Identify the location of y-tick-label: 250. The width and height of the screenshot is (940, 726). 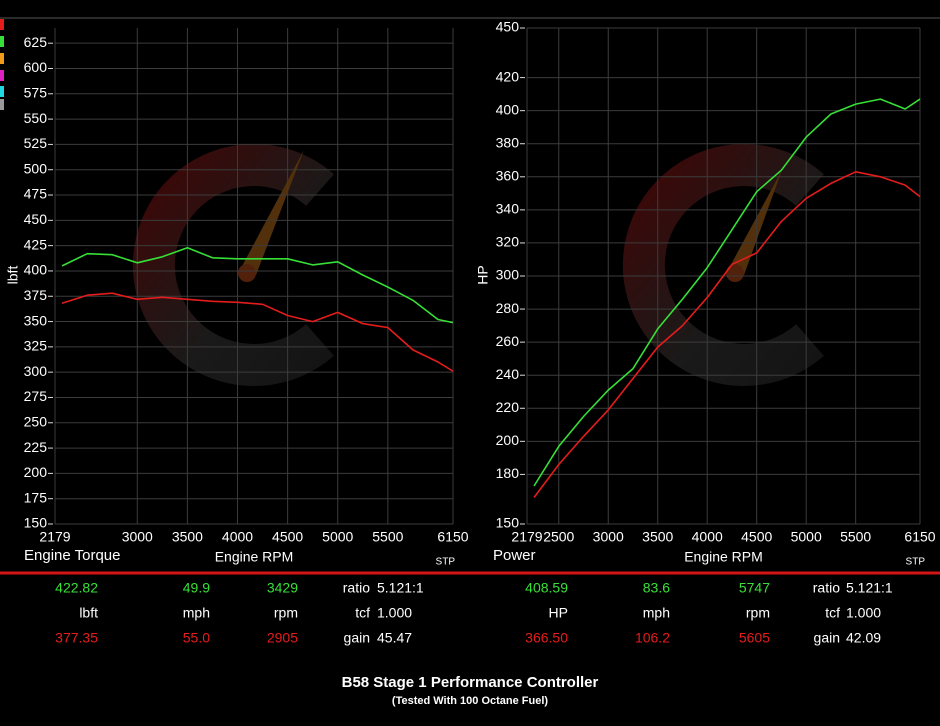
(36, 421).